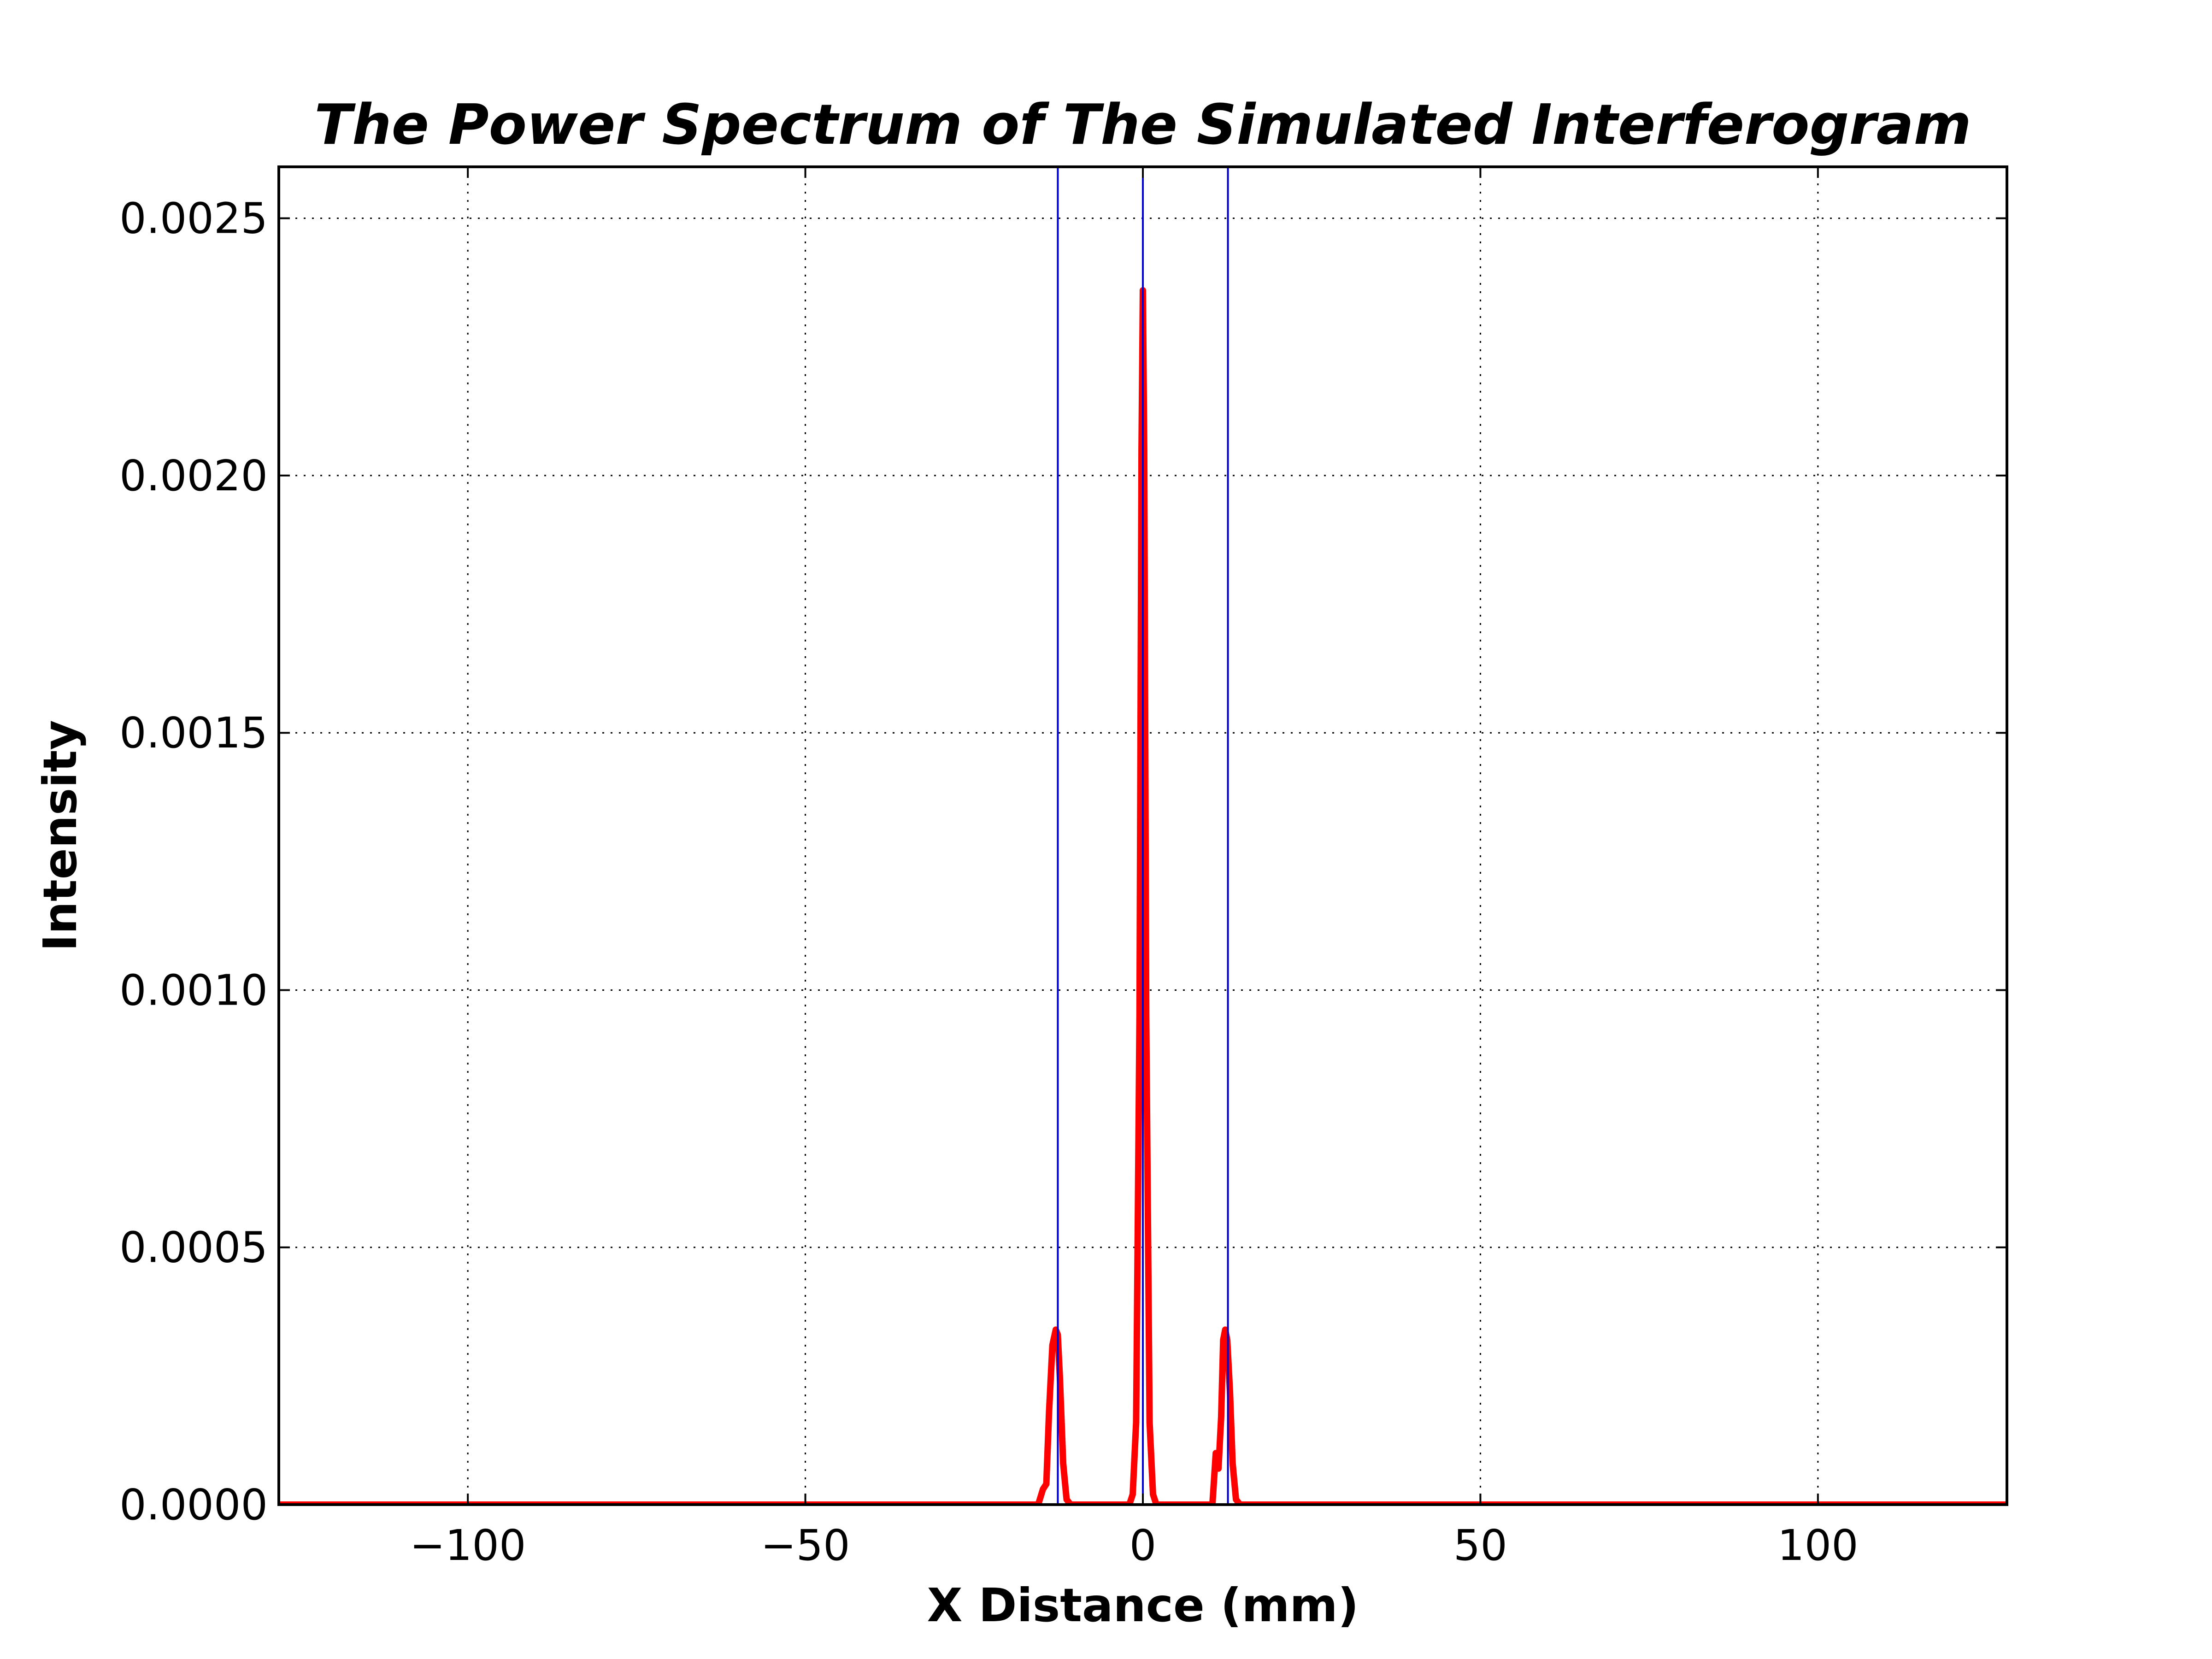 The width and height of the screenshot is (2212, 1659). Describe the element at coordinates (1143, 1605) in the screenshot. I see `x-axis-label: X Distance (mm)` at that location.